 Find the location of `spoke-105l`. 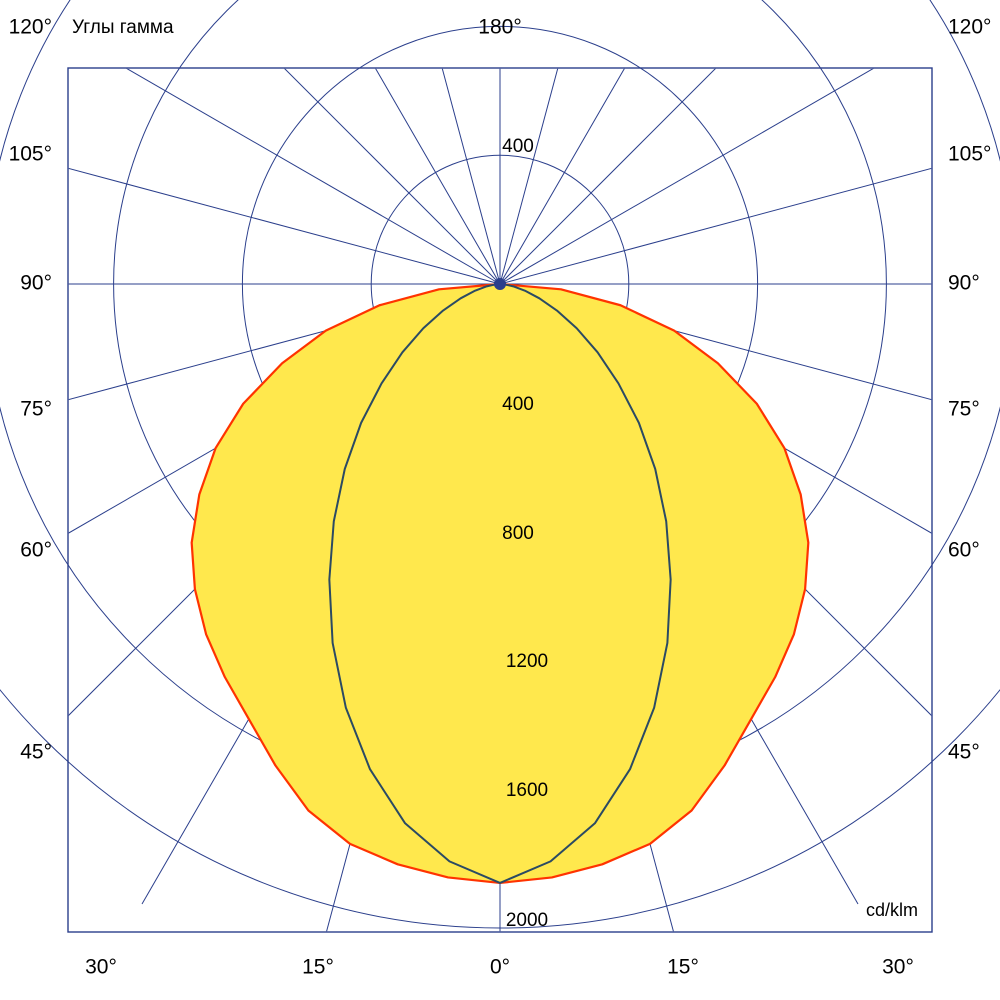

spoke-105l is located at coordinates (284, 226).